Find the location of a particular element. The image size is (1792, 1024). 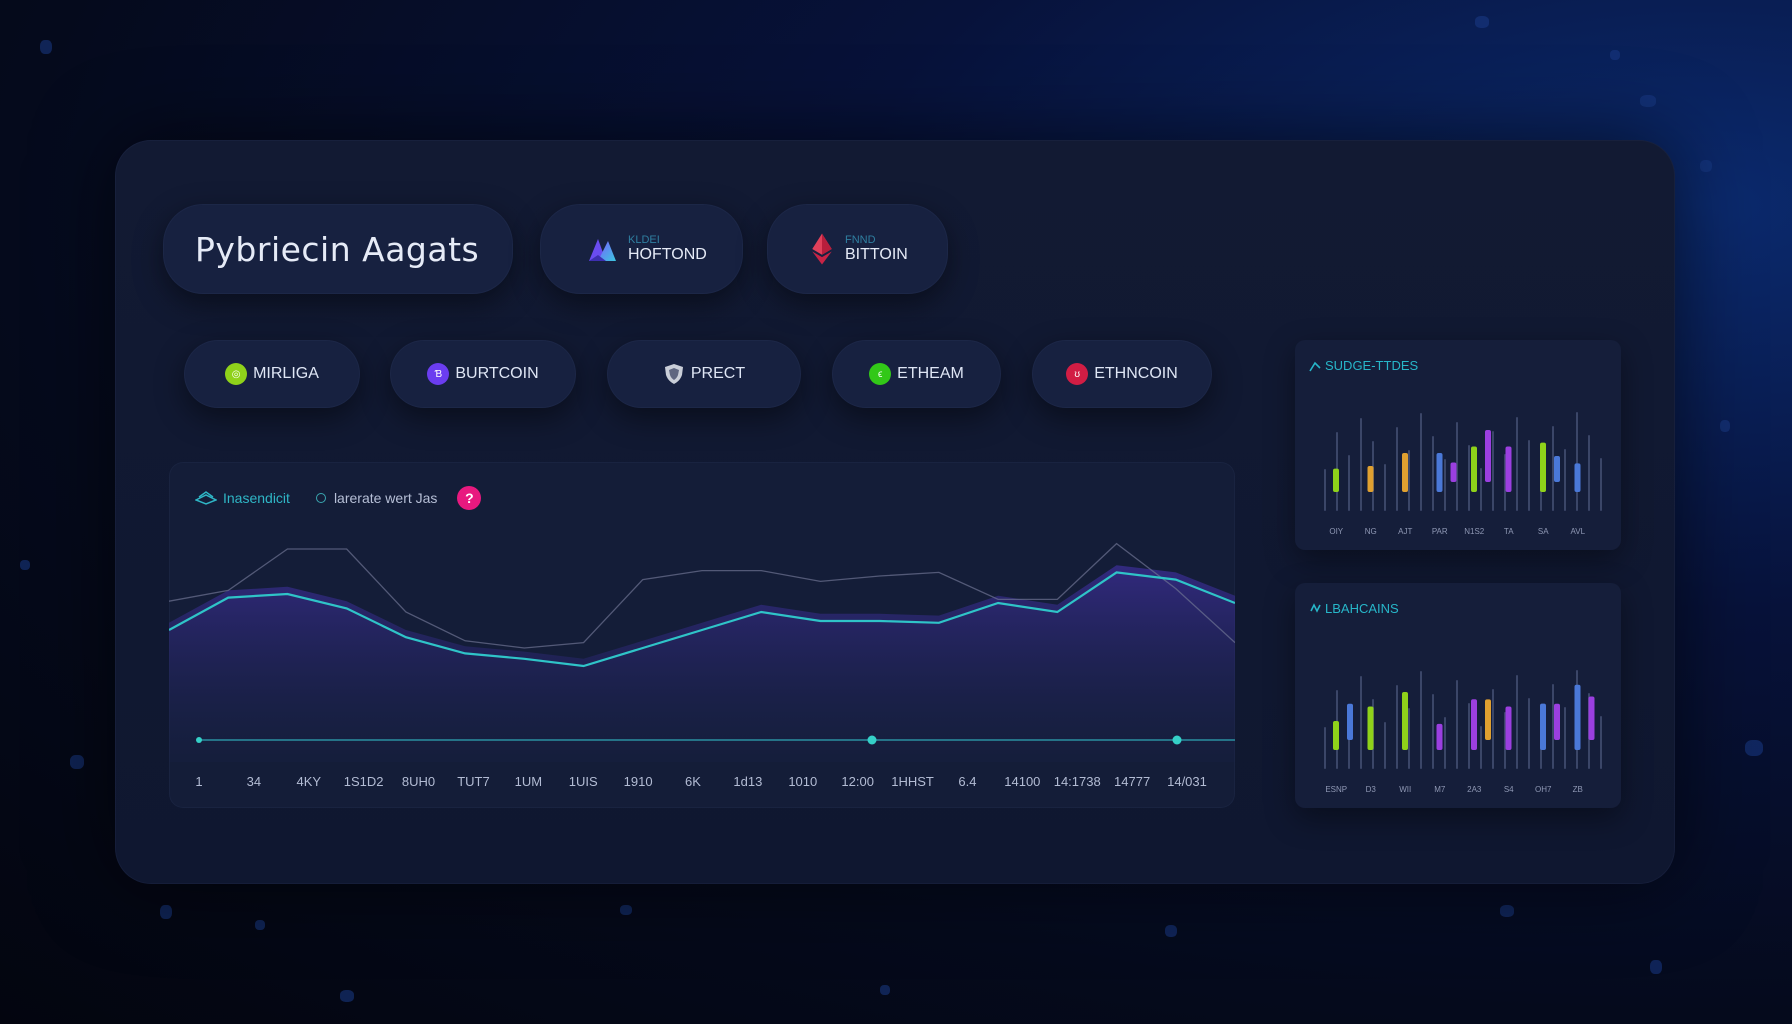

x-tick-label: M7 is located at coordinates (1440, 789).